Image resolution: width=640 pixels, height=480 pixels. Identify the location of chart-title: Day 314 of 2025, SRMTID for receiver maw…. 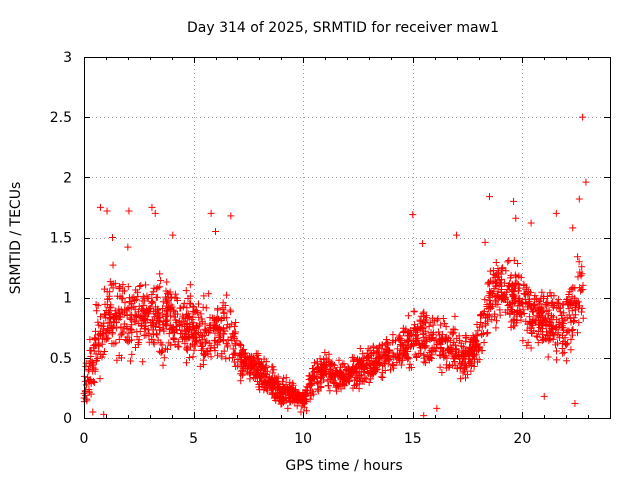
(343, 28).